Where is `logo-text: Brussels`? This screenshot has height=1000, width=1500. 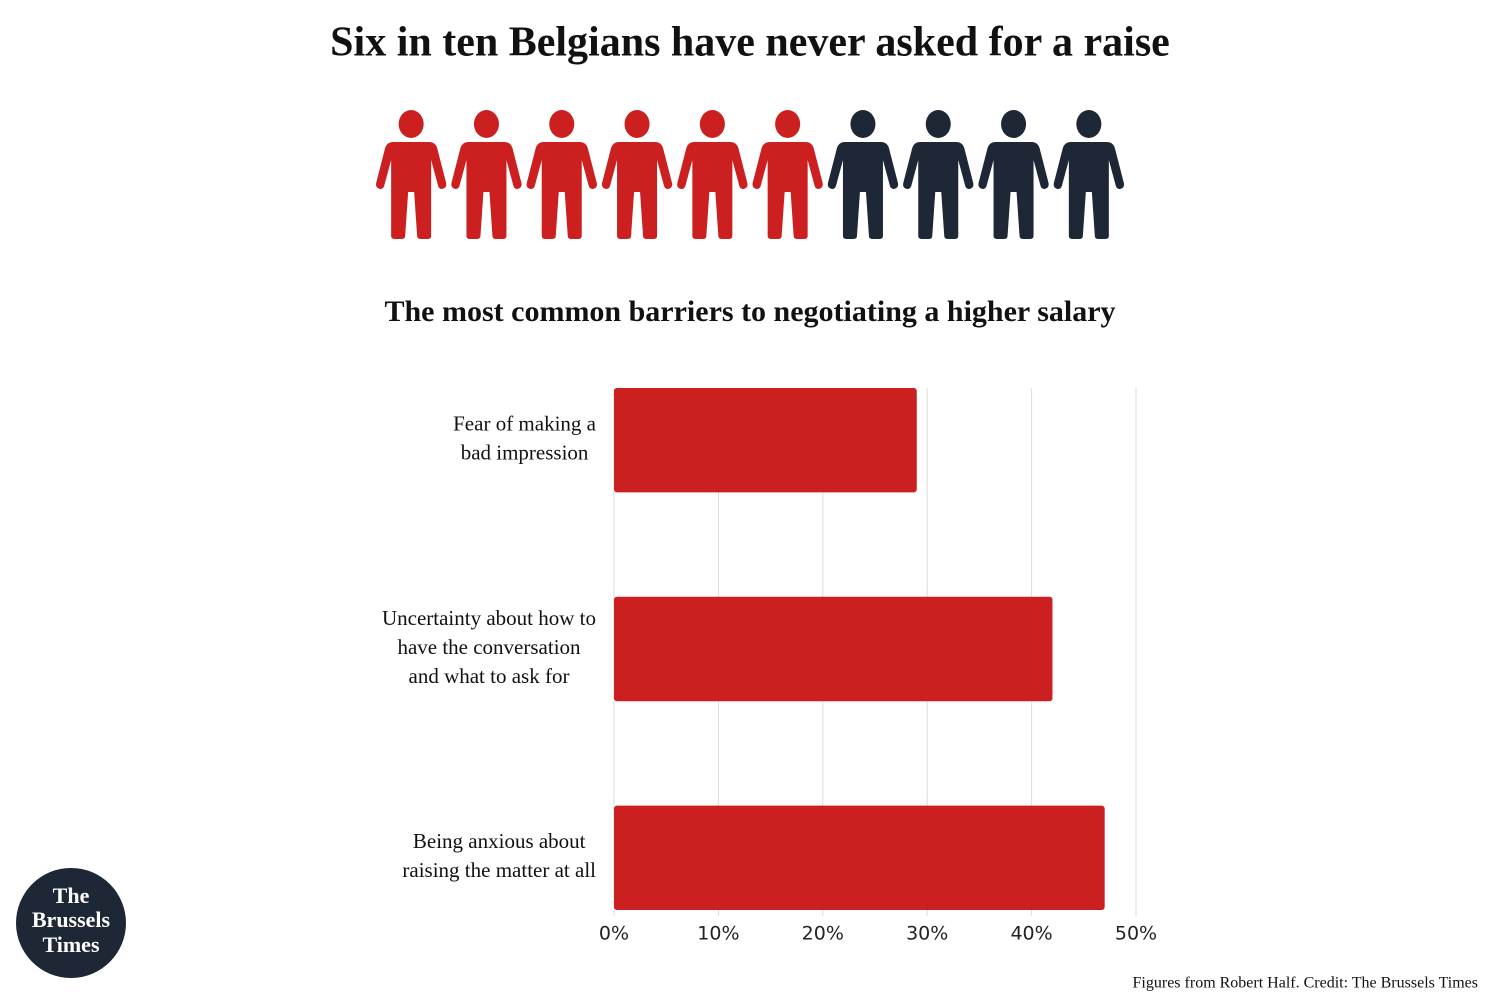
logo-text: Brussels is located at coordinates (71, 919).